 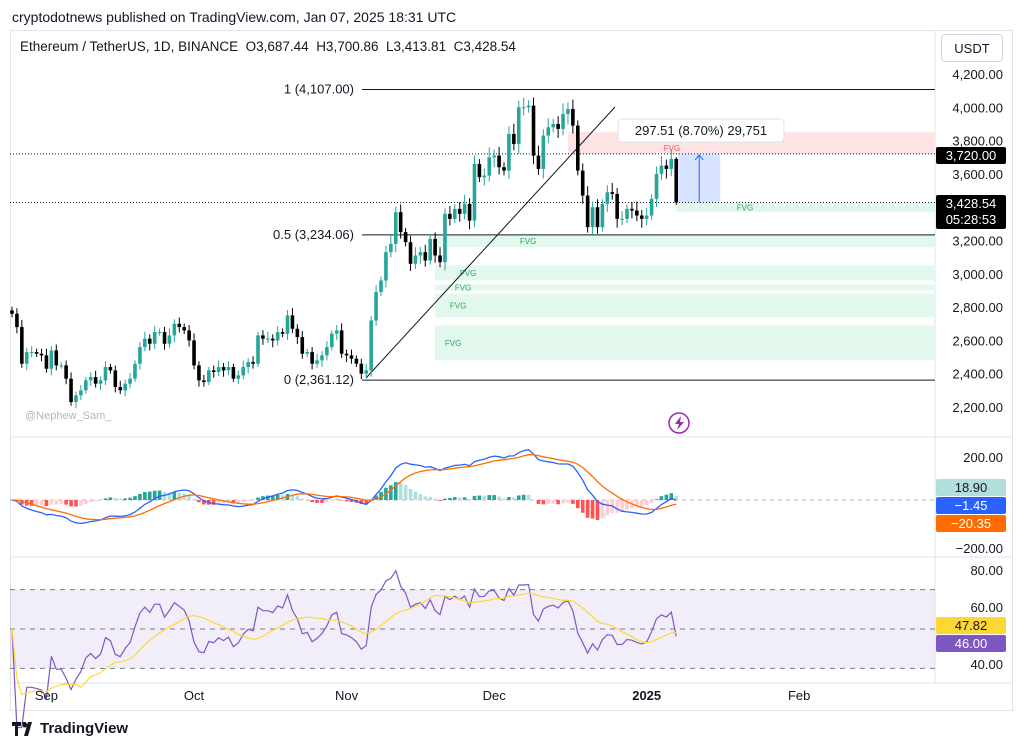 What do you see at coordinates (344, 644) in the screenshot?
I see `rsi-ma-line` at bounding box center [344, 644].